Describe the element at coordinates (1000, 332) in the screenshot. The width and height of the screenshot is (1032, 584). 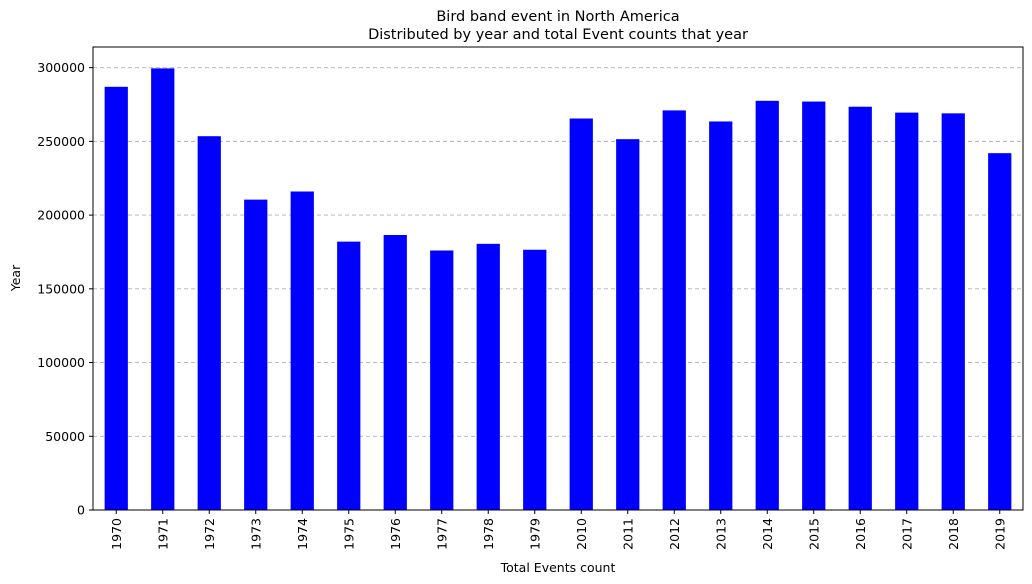
I see `bar-2019` at that location.